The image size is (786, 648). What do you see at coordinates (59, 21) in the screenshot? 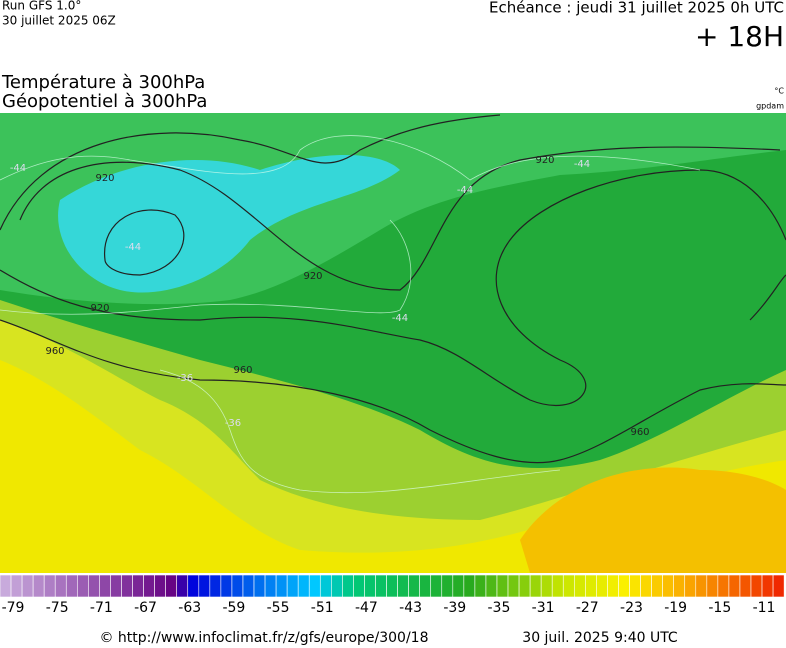
I see `run-date: 30 juillet 2025 06Z` at bounding box center [59, 21].